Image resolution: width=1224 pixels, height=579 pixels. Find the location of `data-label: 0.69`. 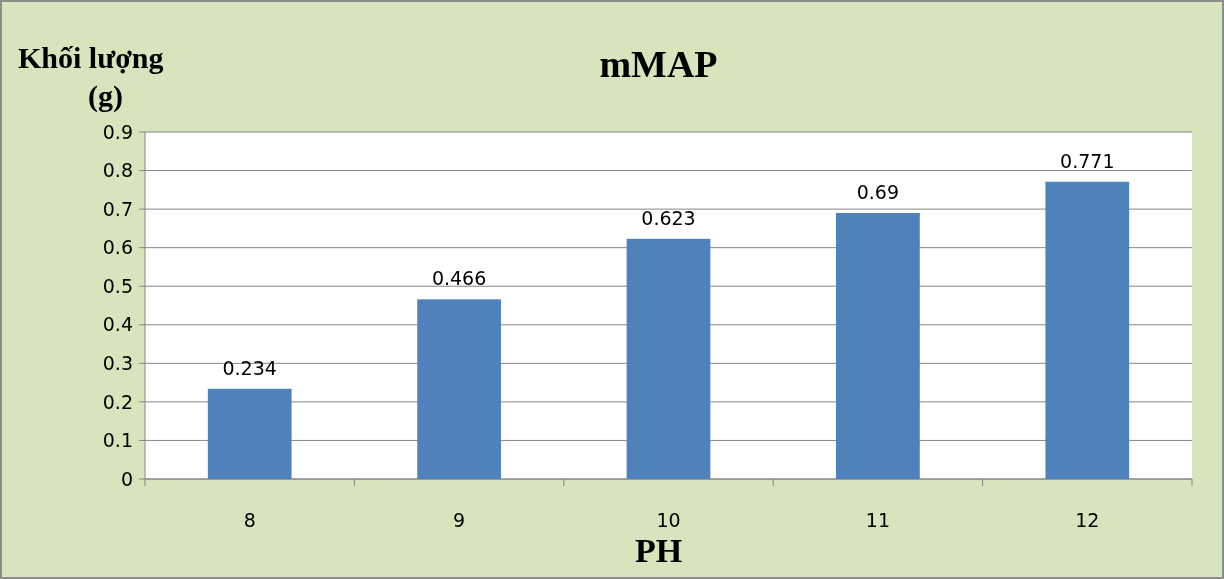

data-label: 0.69 is located at coordinates (878, 191).